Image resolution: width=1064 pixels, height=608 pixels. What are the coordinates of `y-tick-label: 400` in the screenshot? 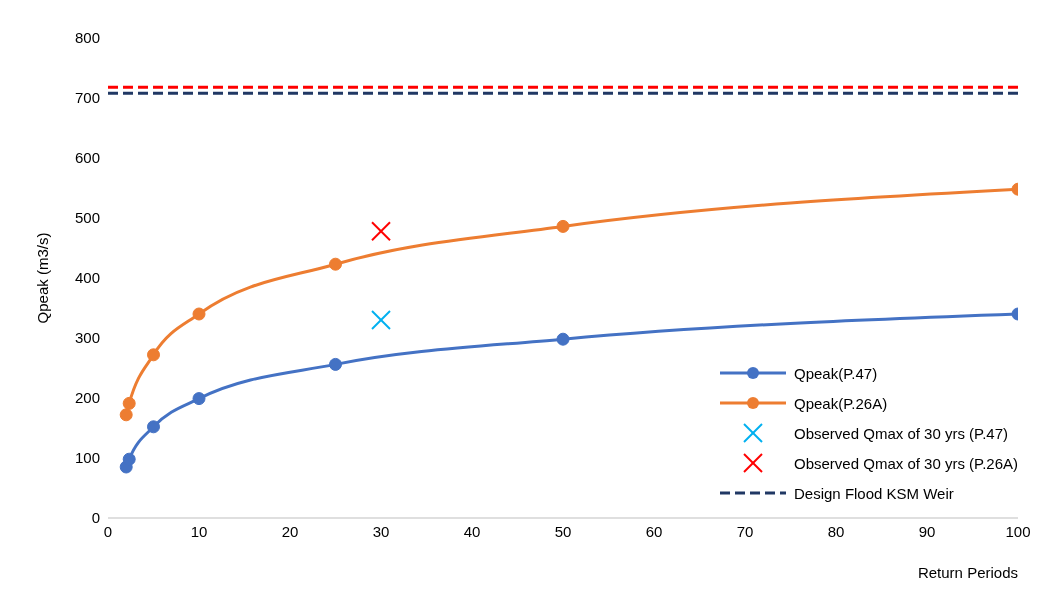 It's located at (87, 278).